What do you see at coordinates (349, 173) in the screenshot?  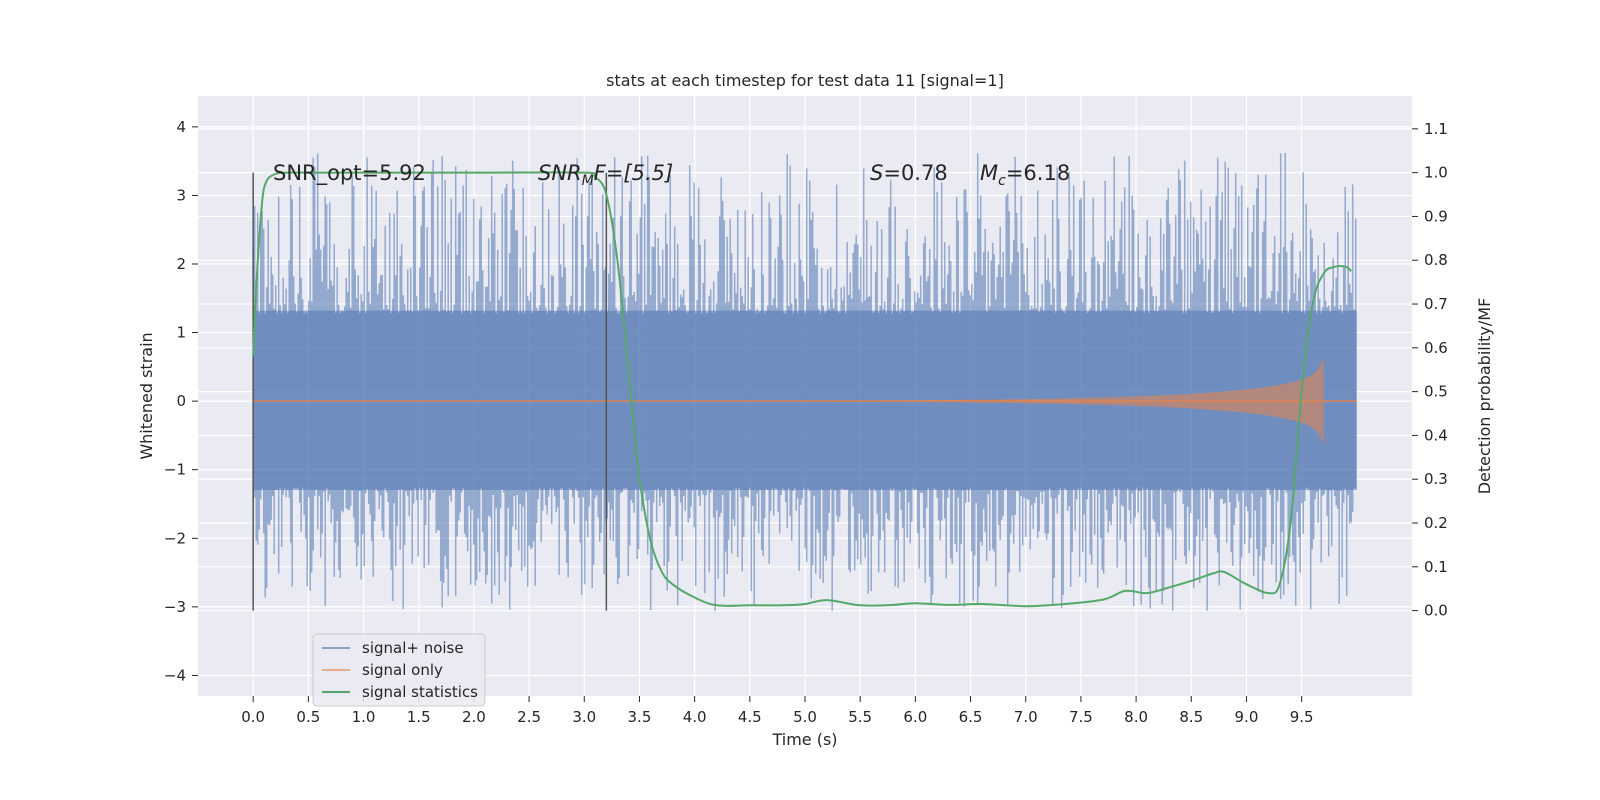 I see `annotation-snr-opt: SNR_opt=5.92` at bounding box center [349, 173].